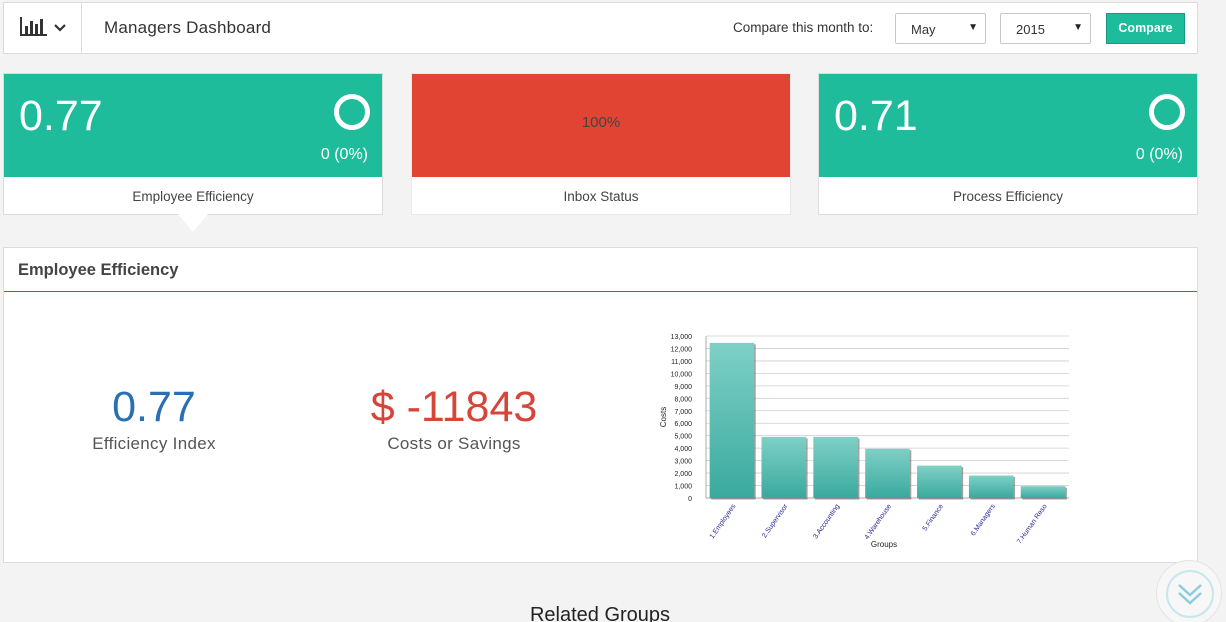 The height and width of the screenshot is (622, 1226). I want to click on x-tick-label: 1.Employees, so click(723, 522).